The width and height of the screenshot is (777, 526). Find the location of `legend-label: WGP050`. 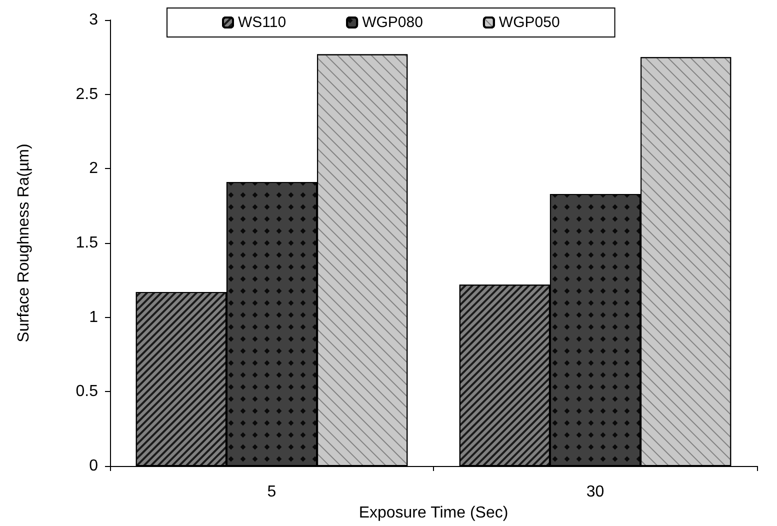

legend-label: WGP050 is located at coordinates (529, 22).